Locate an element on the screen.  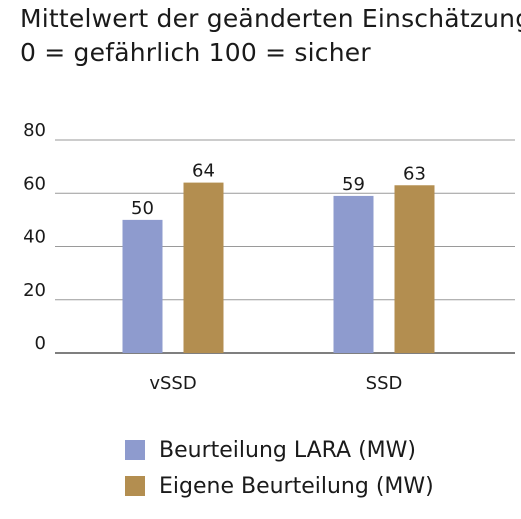
y-tick-label-0: 0 is located at coordinates (40, 343).